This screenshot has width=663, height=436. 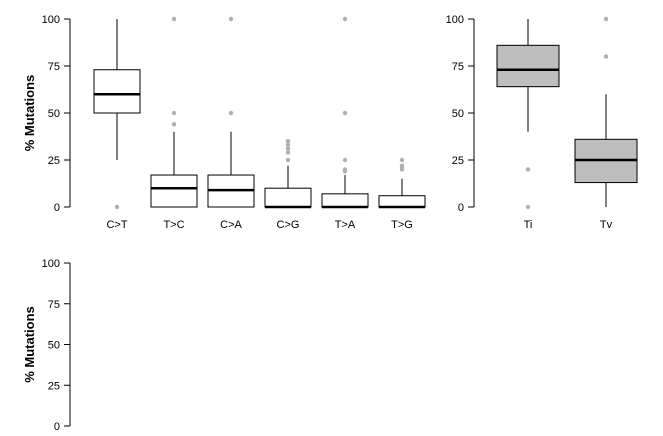 I want to click on x-category-label: C>G, so click(x=288, y=225).